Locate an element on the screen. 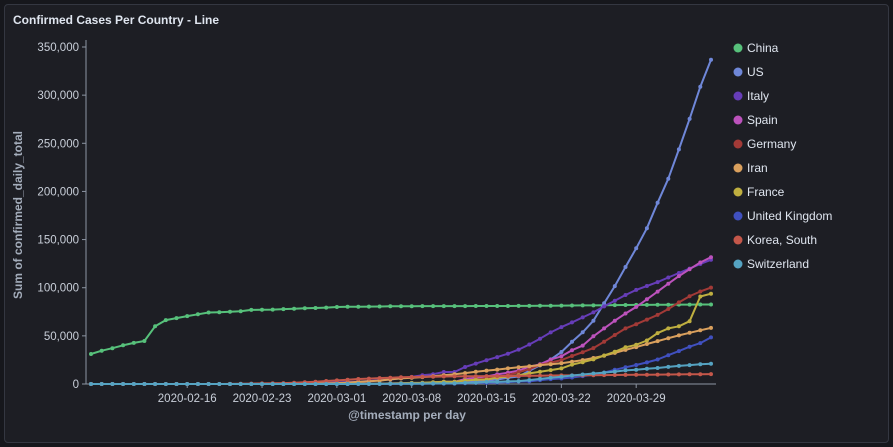  legend-item-china: China is located at coordinates (756, 48).